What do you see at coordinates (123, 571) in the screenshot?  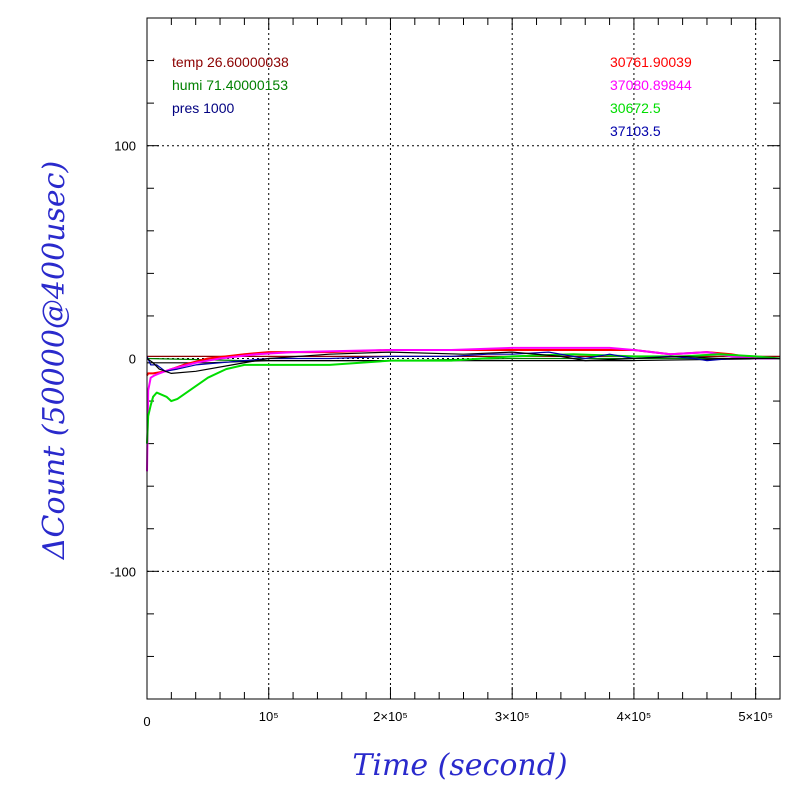 I see `y-tick-label: -100` at bounding box center [123, 571].